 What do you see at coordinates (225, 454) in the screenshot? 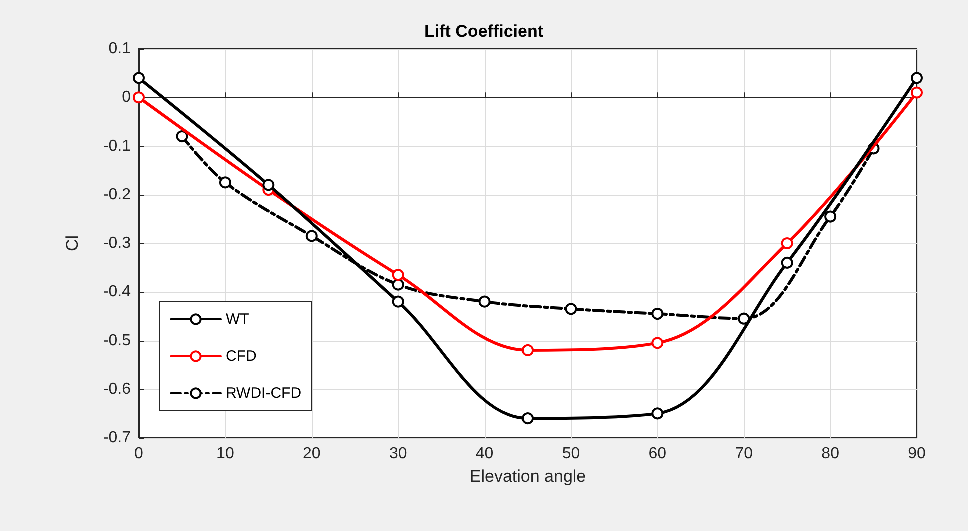
I see `x-tick-label: 10` at bounding box center [225, 454].